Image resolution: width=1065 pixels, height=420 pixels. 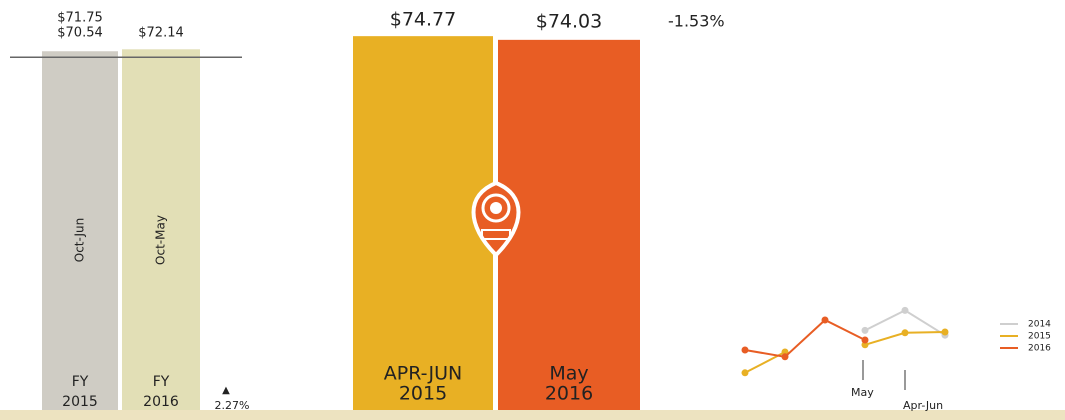 What do you see at coordinates (80, 18) in the screenshot?
I see `value-label: $71.75` at bounding box center [80, 18].